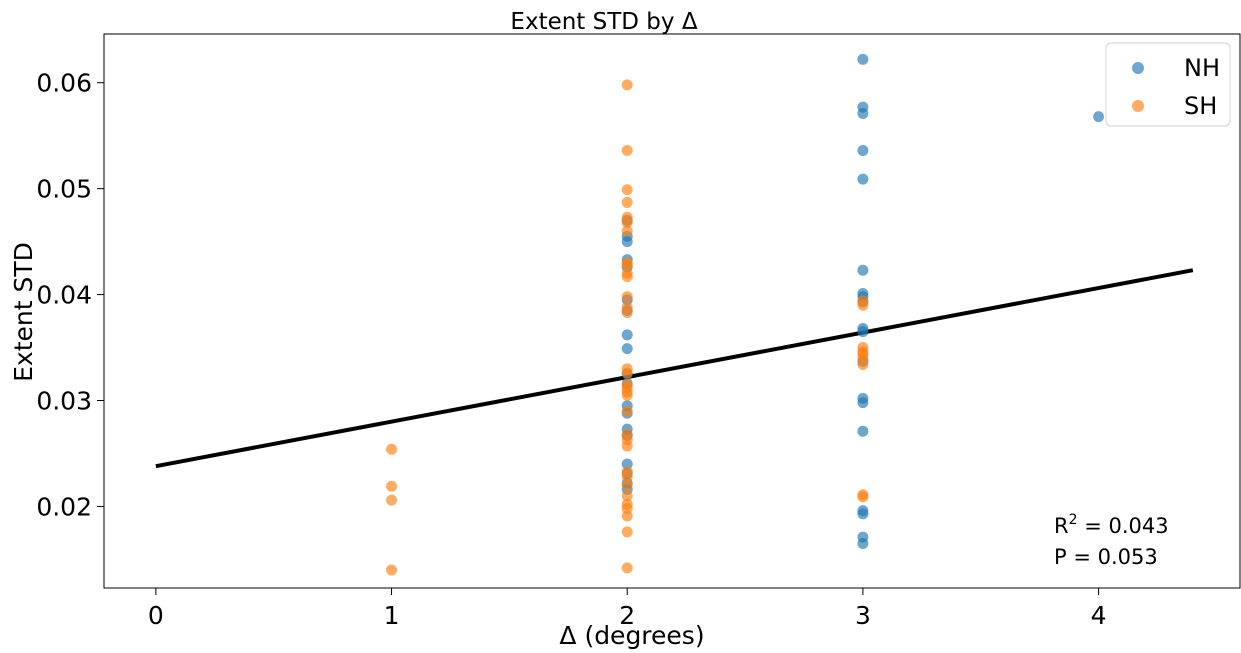  Describe the element at coordinates (392, 615) in the screenshot. I see `x-tick-label: 1` at that location.